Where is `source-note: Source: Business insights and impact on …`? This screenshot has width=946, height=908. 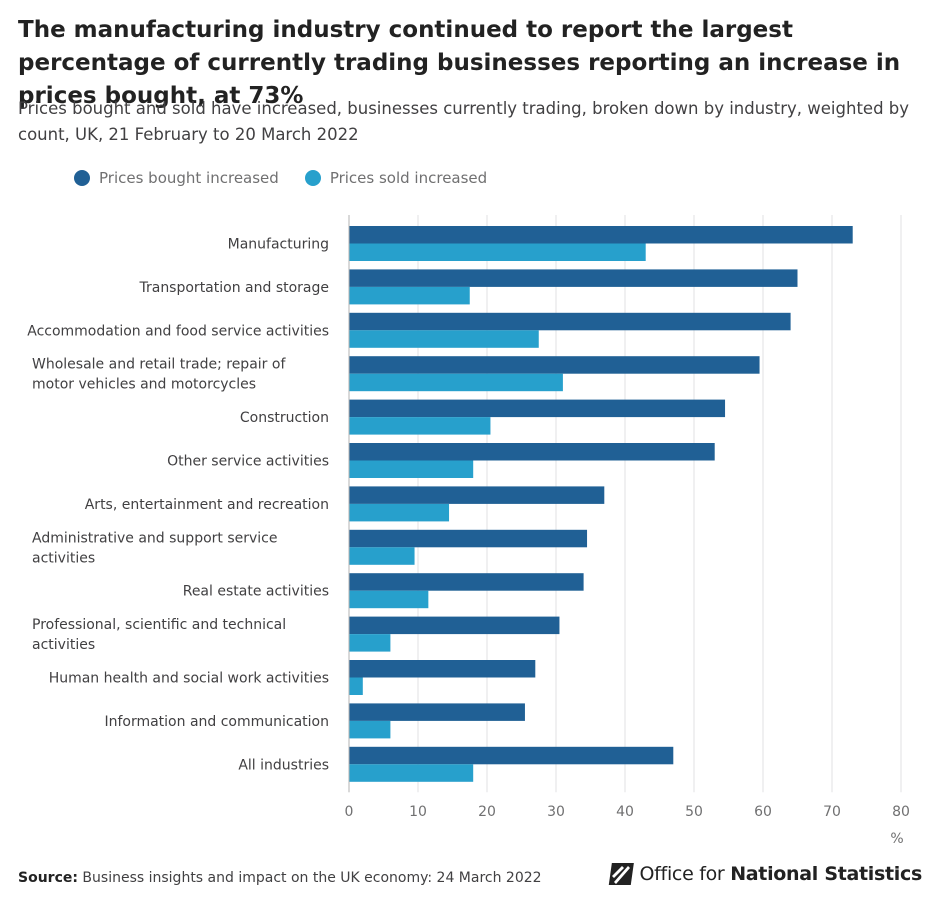
source-note: Source: Business insights and impact on … is located at coordinates (280, 878).